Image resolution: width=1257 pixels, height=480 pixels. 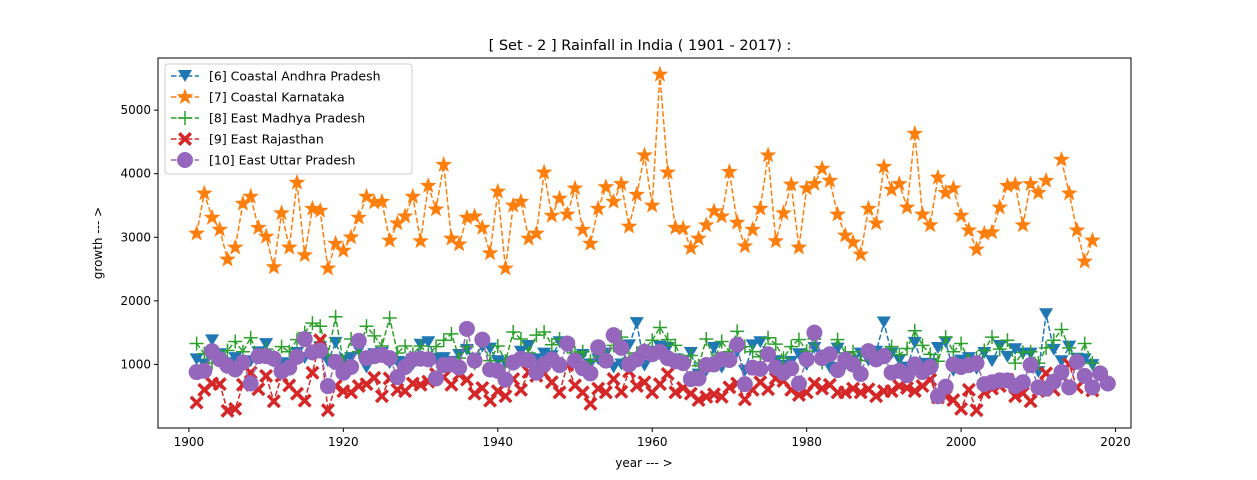 I want to click on legend-label: [9] East Rajasthan, so click(x=266, y=139).